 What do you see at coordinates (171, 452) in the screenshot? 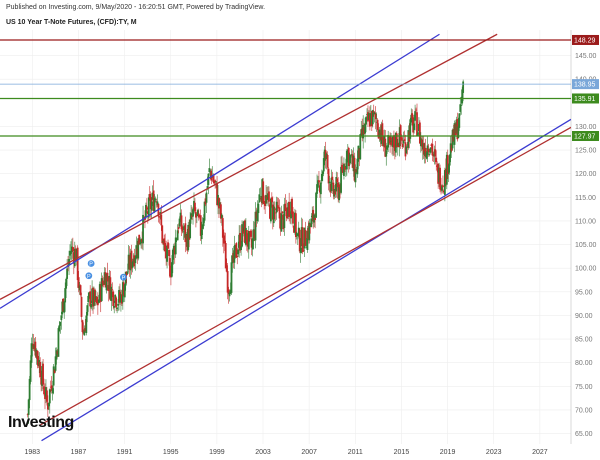
I see `x-tick-label: 1995` at bounding box center [171, 452].